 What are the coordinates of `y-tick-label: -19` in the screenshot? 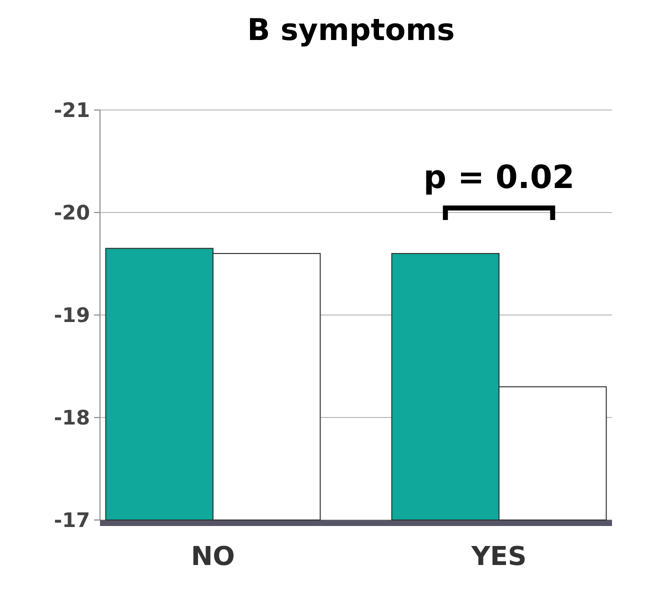 It's located at (72, 315).